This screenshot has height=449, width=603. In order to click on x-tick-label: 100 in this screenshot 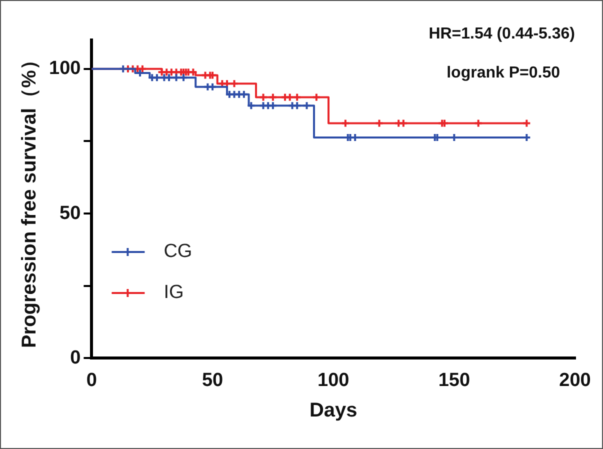, I will do `click(334, 380)`.